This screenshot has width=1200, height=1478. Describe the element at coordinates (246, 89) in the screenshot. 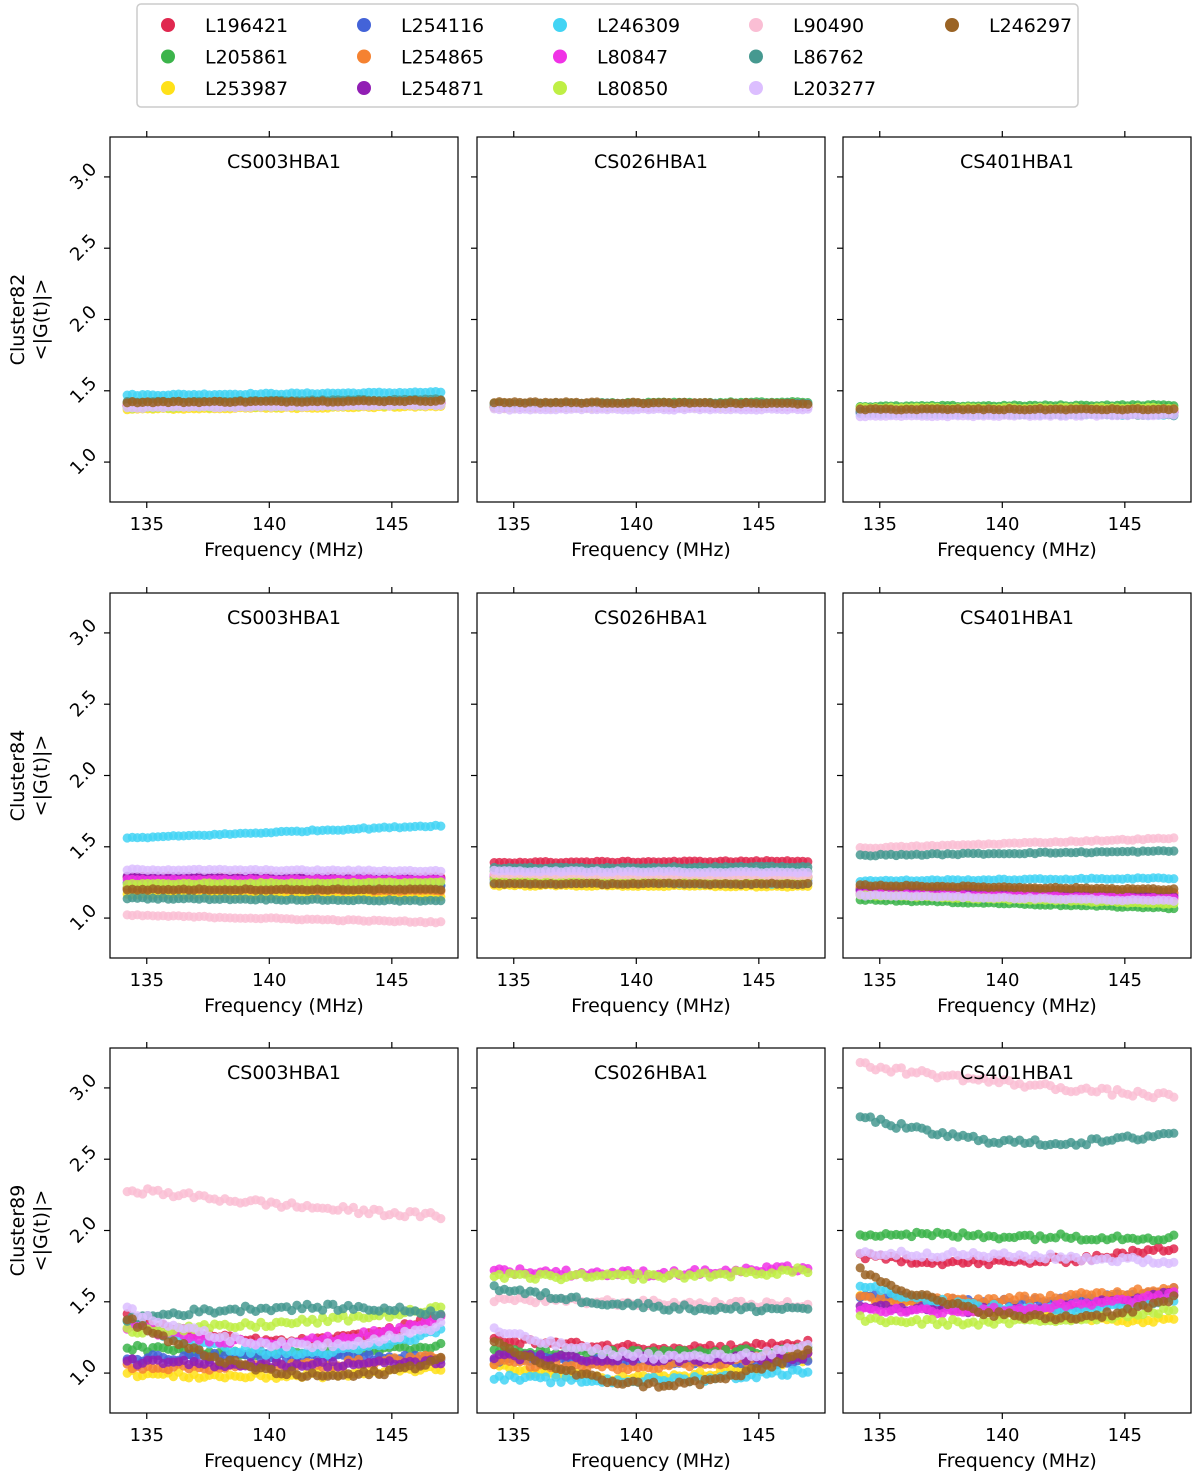

I see `legend-label: L253987` at that location.